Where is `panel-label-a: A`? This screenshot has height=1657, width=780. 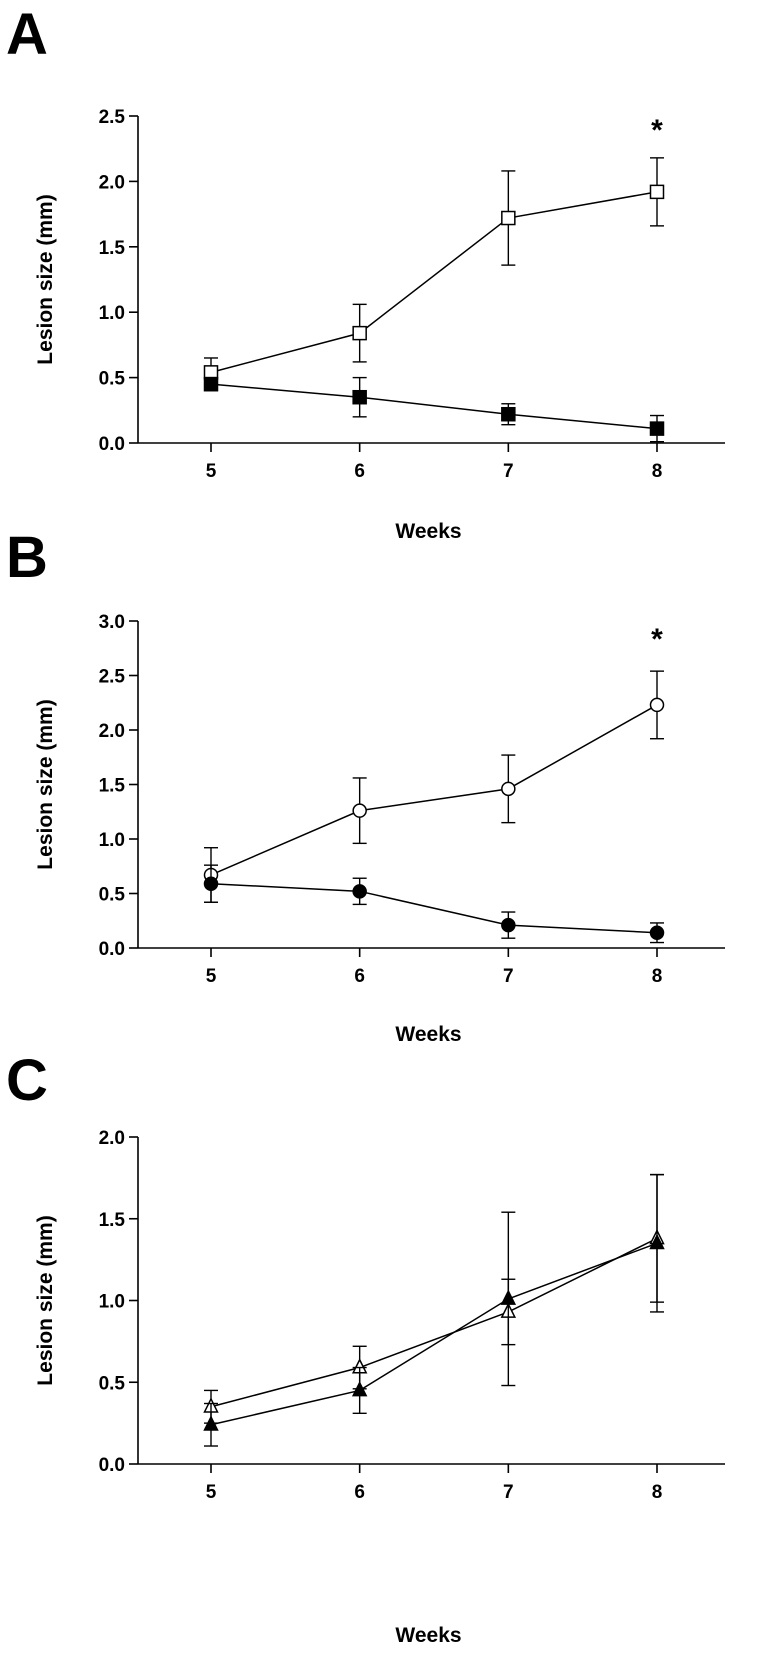
panel-label-a: A is located at coordinates (27, 34).